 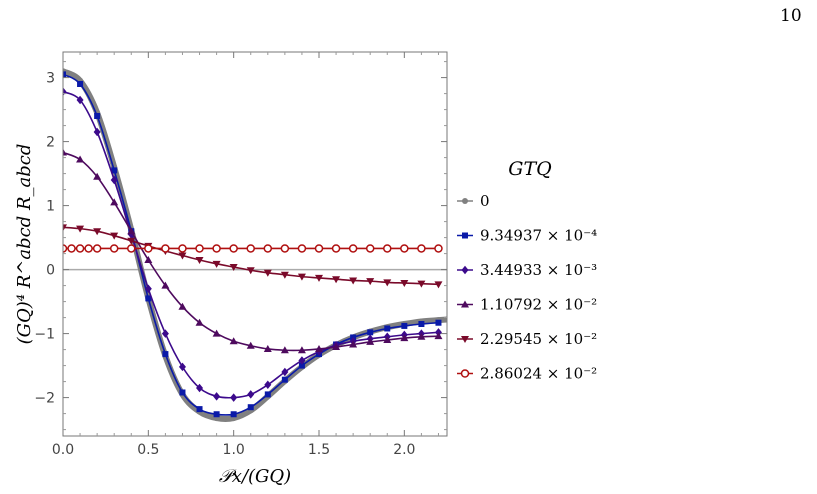 What do you see at coordinates (24, 244) in the screenshot?
I see `y-axis-label: (GQ)⁴ R^abcd R_abcd` at bounding box center [24, 244].